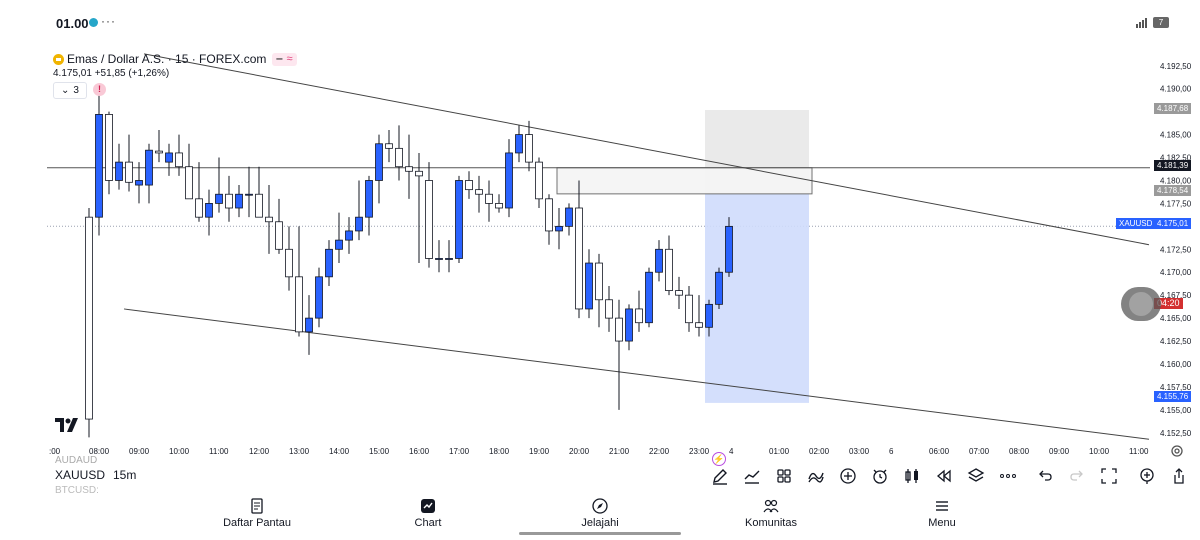 The width and height of the screenshot is (1200, 540). I want to click on floating-action-button, so click(1141, 304).